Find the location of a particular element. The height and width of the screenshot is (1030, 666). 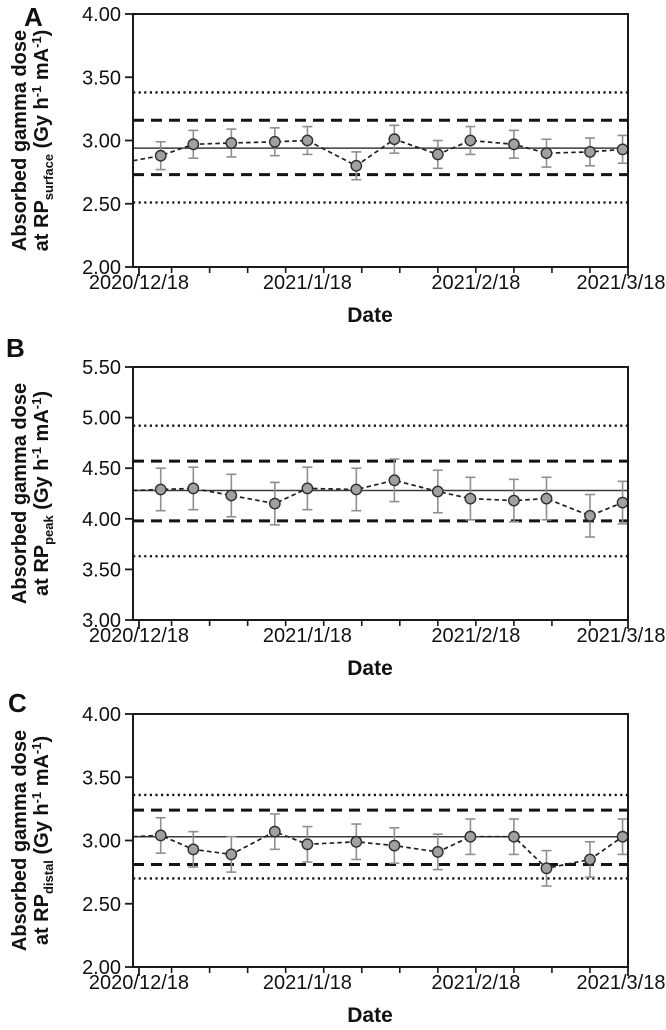

y-axis-title-line2: at RPpeak (Gy h-1 mA-1) is located at coordinates (42, 493).